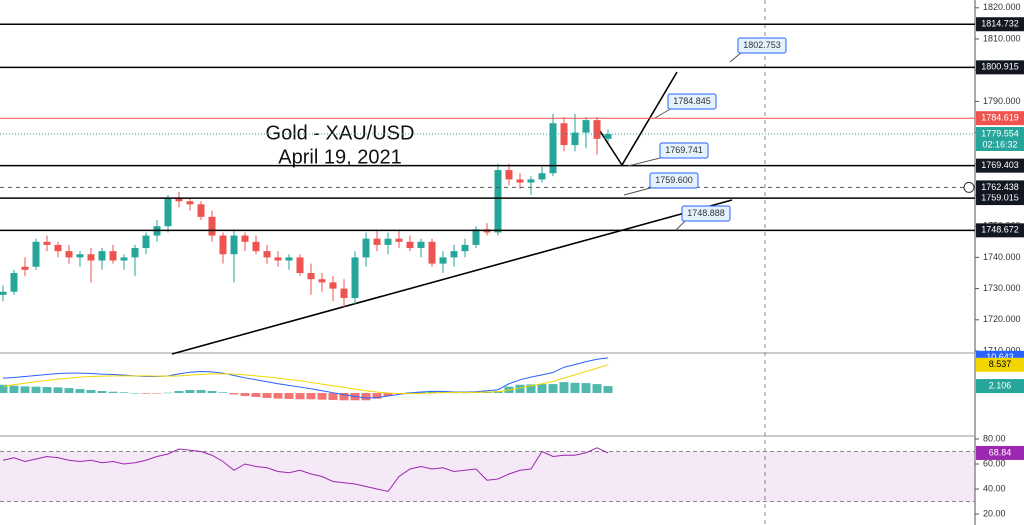 This screenshot has height=525, width=1024. I want to click on crosshair-label-box, so click(1000, 187).